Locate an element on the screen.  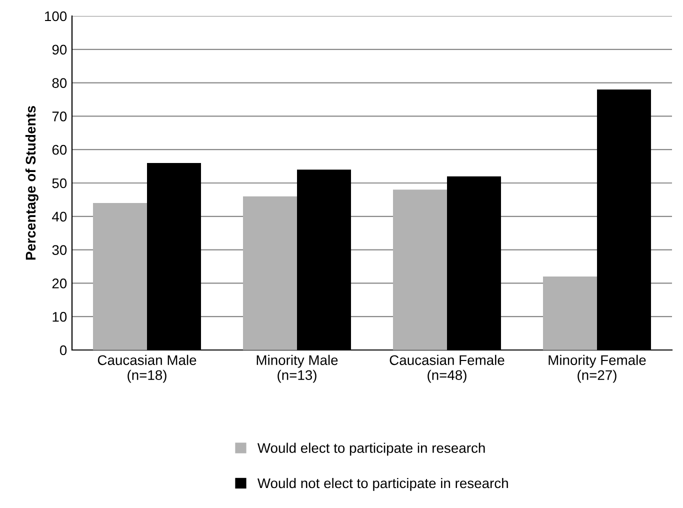
x-tick-label: Caucasian Male (n=18) is located at coordinates (147, 368).